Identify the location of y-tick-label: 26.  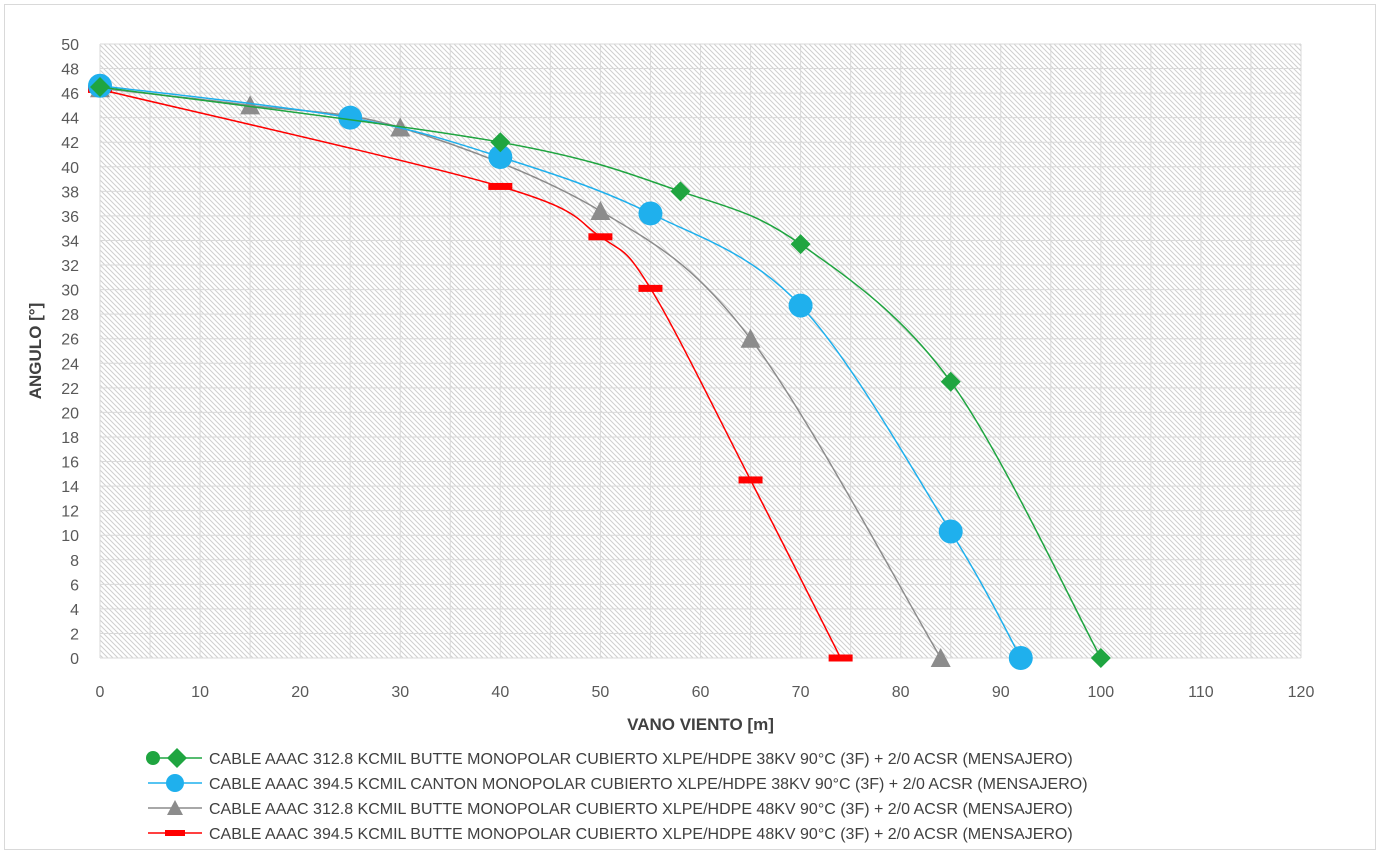
(70, 340).